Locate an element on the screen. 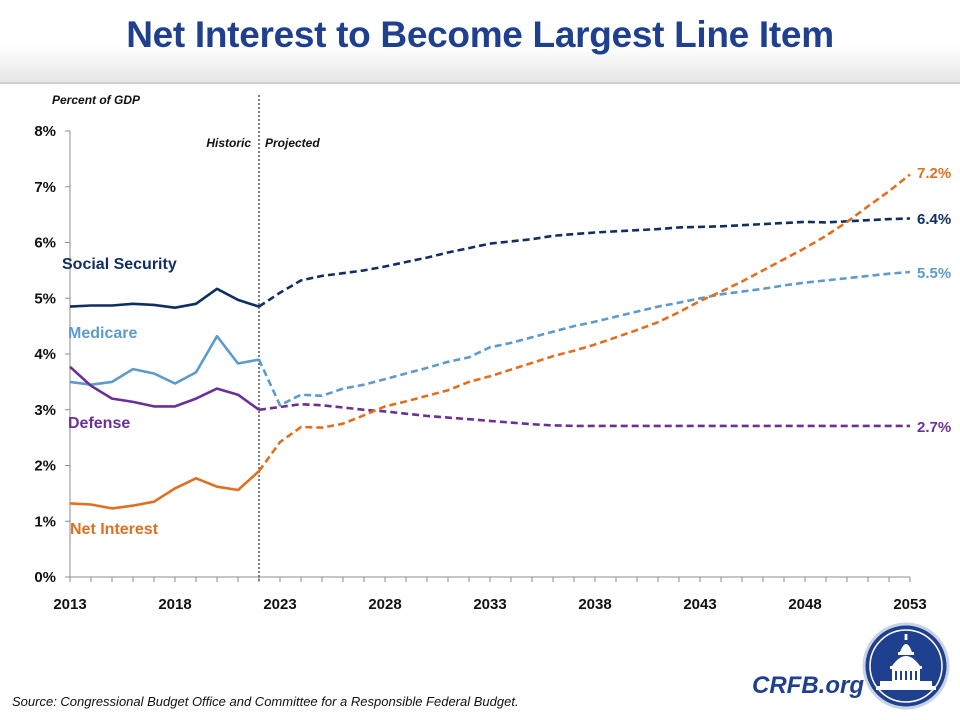 The width and height of the screenshot is (960, 720). medicare-end-value: 5.5% is located at coordinates (934, 273).